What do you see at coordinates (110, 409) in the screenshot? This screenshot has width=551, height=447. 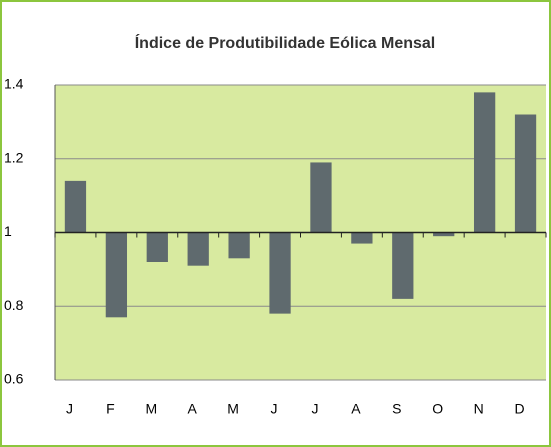 I see `x-tick-label: F` at bounding box center [110, 409].